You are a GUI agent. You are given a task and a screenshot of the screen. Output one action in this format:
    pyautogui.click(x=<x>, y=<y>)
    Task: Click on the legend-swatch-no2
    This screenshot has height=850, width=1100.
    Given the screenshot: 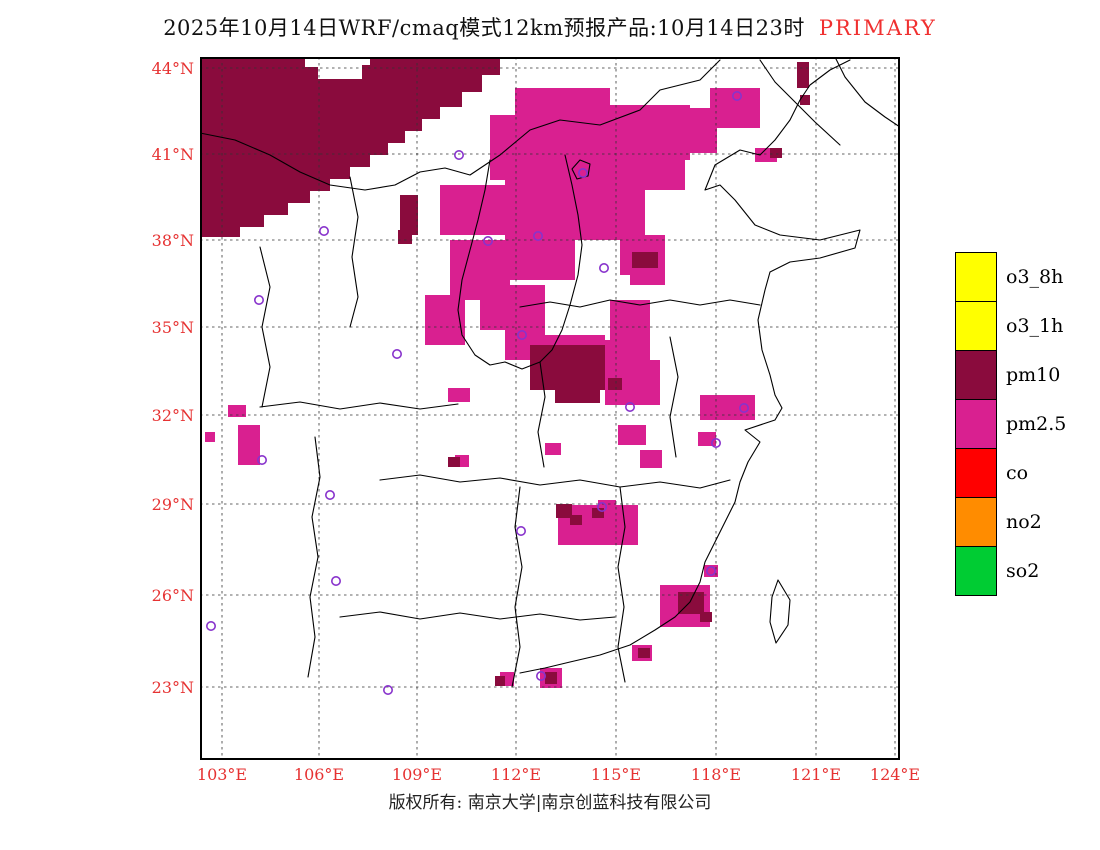 What is the action you would take?
    pyautogui.click(x=976, y=522)
    